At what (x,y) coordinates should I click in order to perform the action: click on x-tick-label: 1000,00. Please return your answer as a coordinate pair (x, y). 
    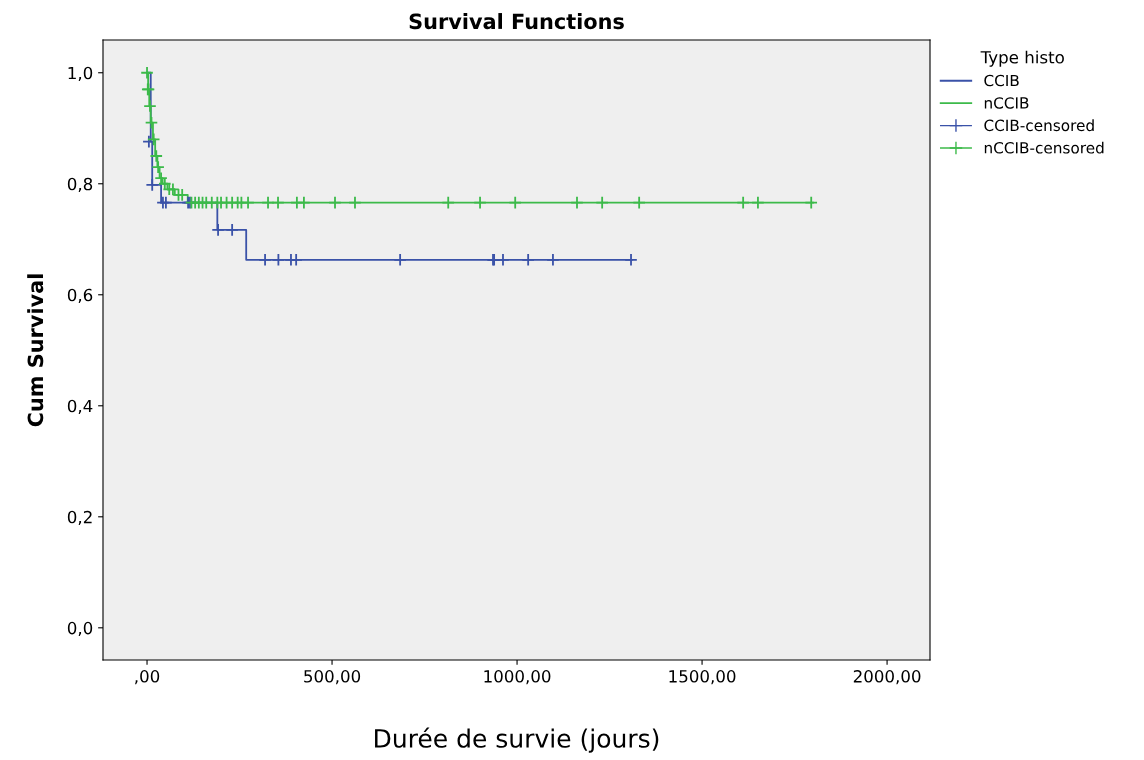
    Looking at the image, I should click on (517, 677).